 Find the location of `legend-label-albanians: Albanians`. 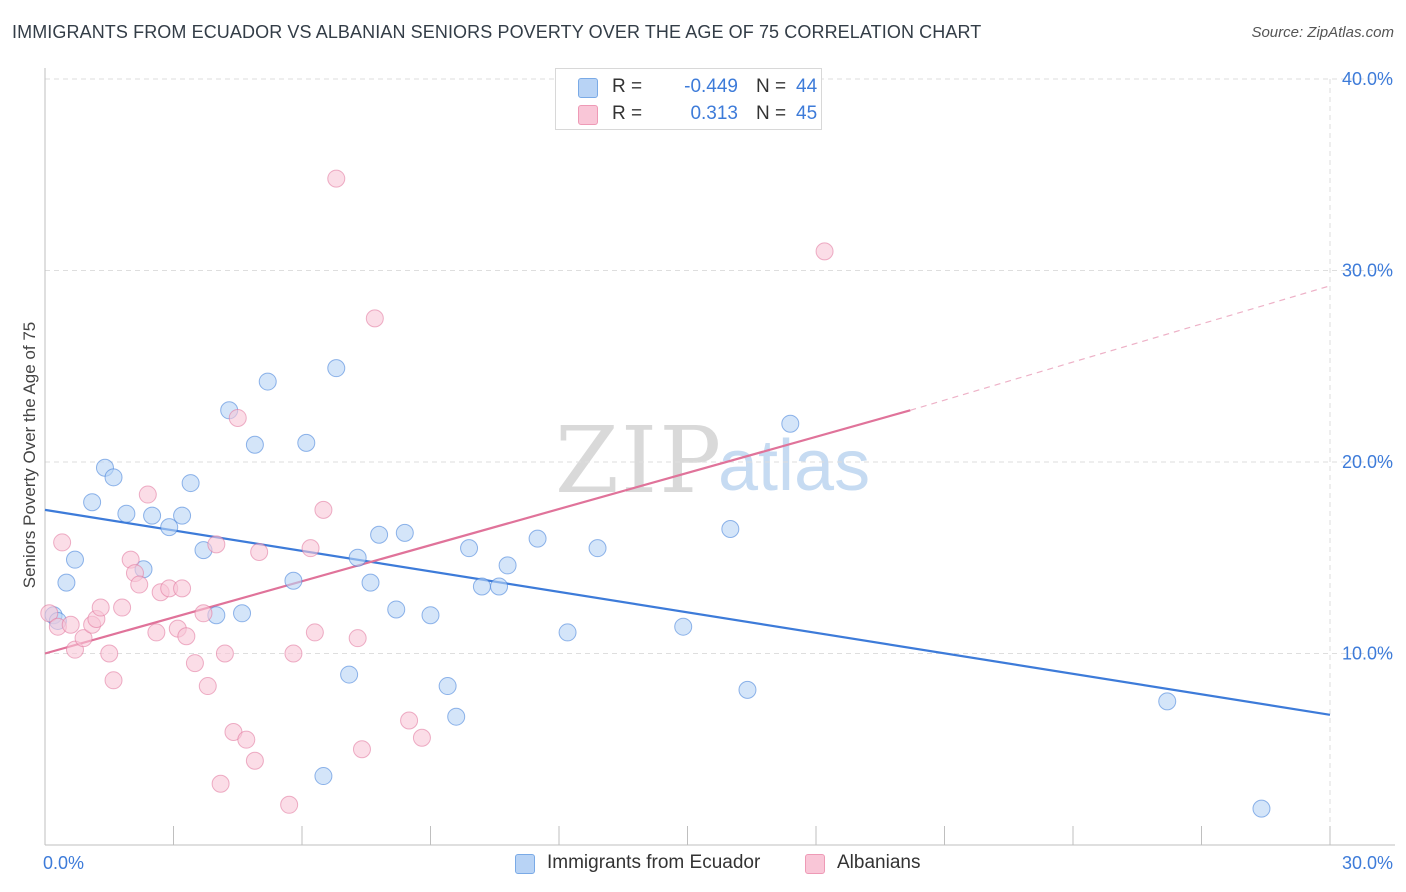

legend-label-albanians: Albanians is located at coordinates (879, 862).